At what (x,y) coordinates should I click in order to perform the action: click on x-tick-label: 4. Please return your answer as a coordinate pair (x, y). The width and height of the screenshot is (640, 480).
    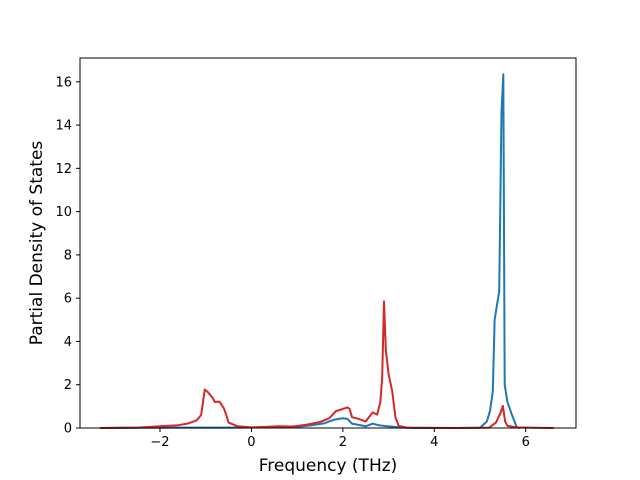
    Looking at the image, I should click on (434, 442).